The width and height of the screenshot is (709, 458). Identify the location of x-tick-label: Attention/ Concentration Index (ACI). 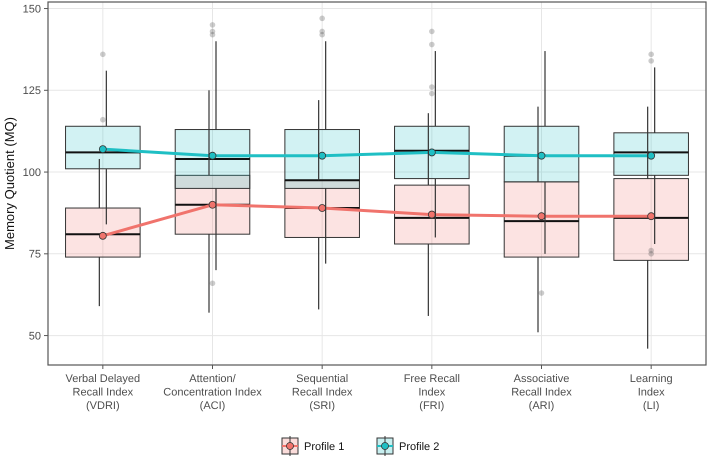
(212, 392).